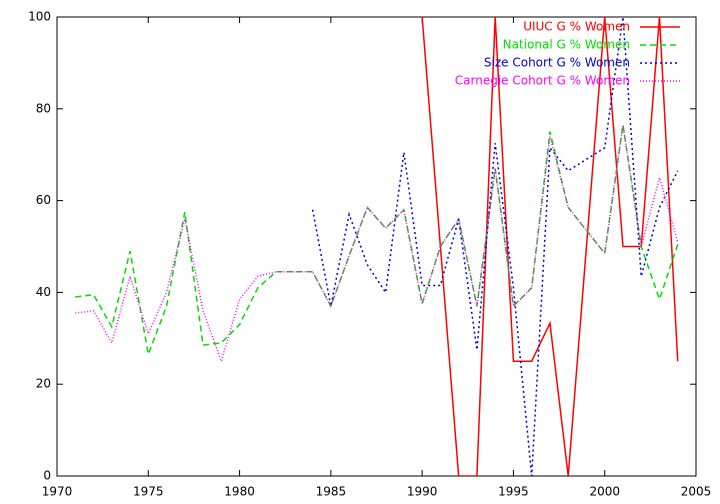 Image resolution: width=720 pixels, height=504 pixels. Describe the element at coordinates (39, 17) in the screenshot. I see `y-tick-label: 100` at that location.